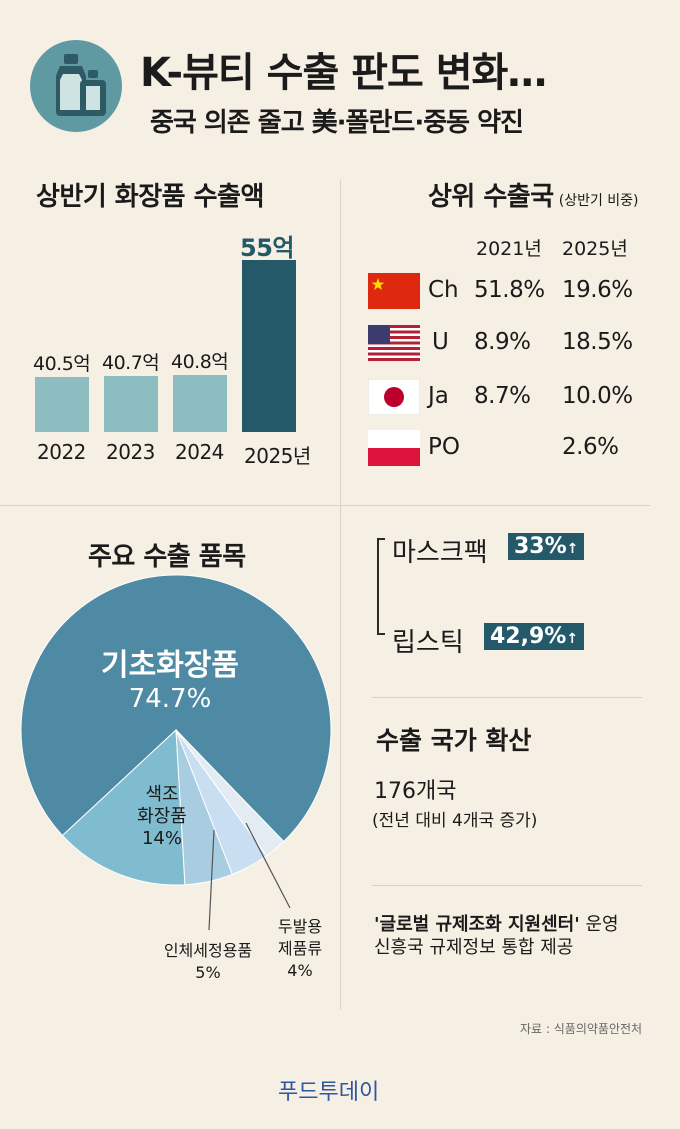 This screenshot has height=1129, width=680. I want to click on growth-bracket-bottom, so click(381, 634).